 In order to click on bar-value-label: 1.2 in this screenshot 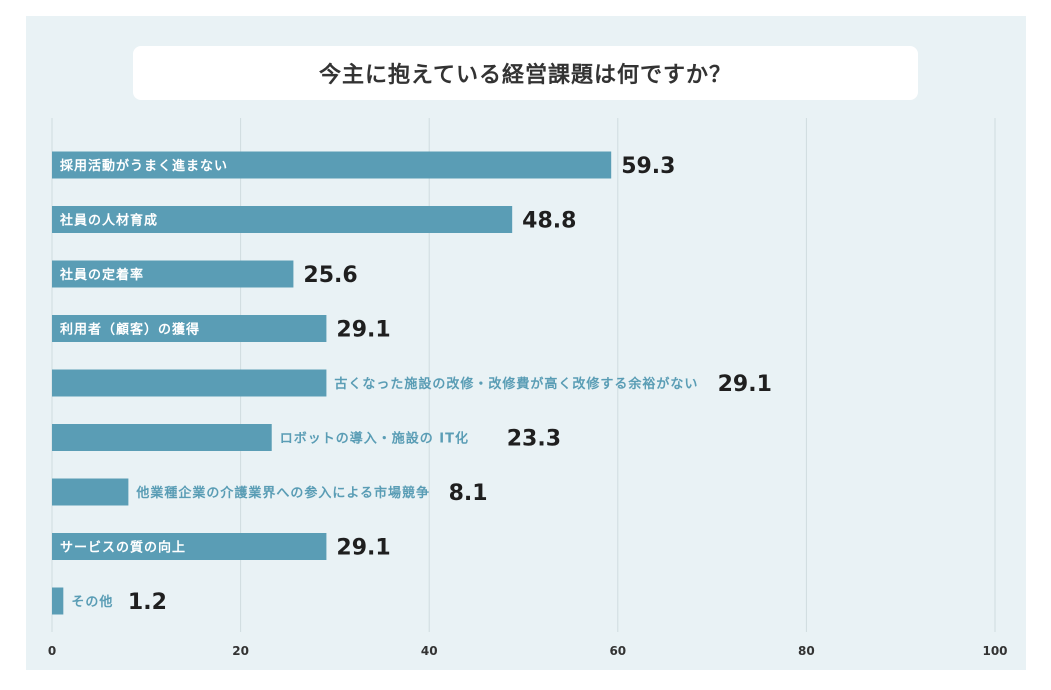, I will do `click(147, 602)`.